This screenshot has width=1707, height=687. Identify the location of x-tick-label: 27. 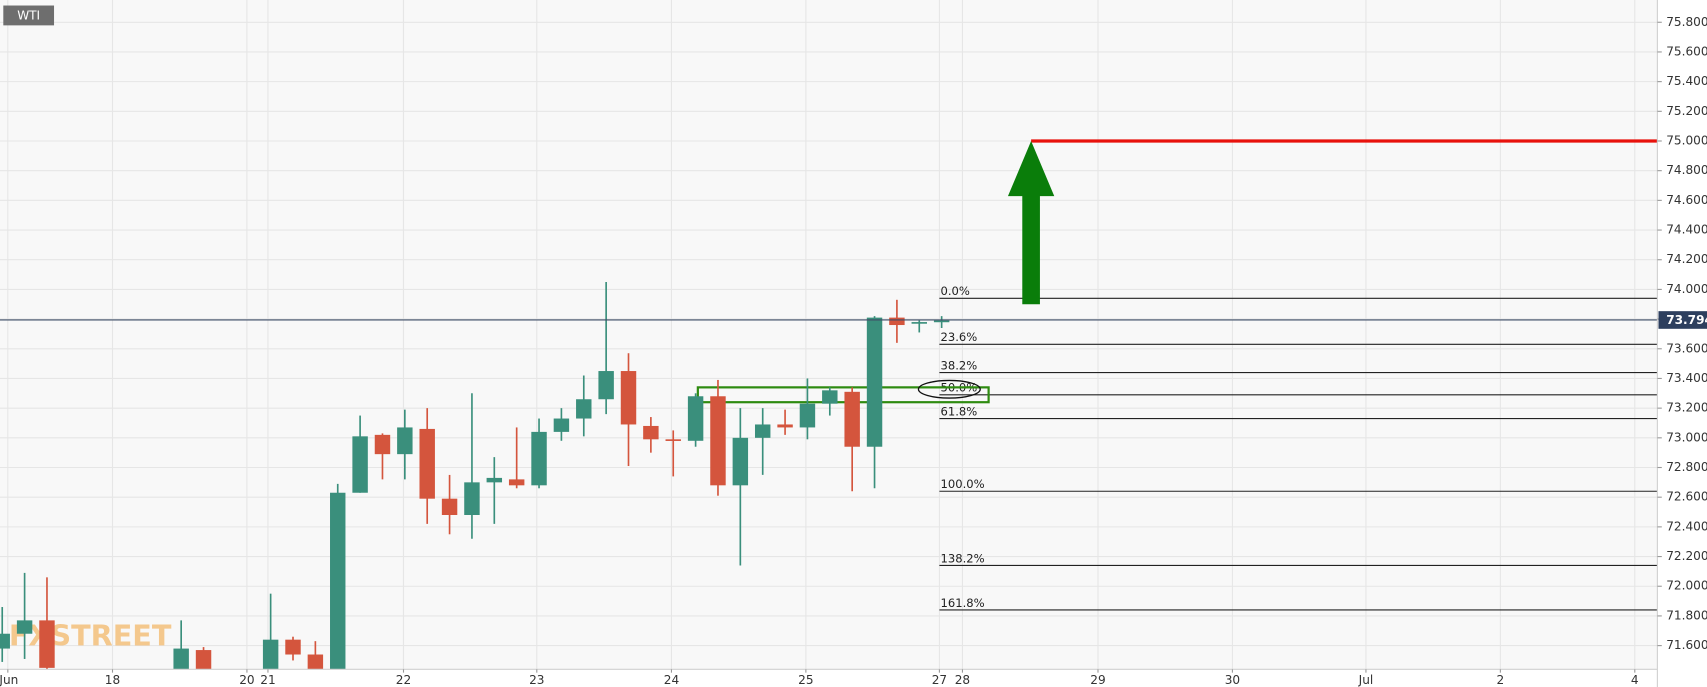
(939, 680).